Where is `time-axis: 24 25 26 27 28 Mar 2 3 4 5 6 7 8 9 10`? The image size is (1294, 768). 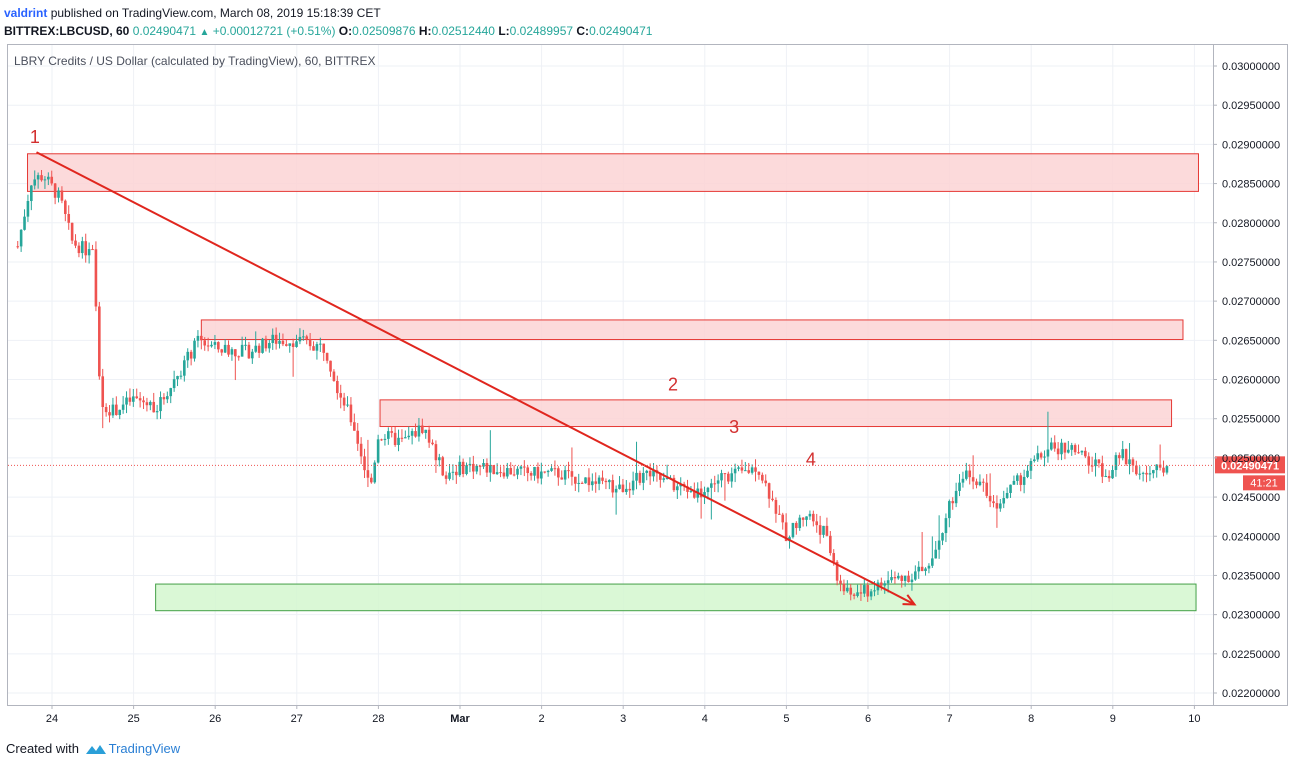 time-axis: 24 25 26 27 28 Mar 2 3 4 5 6 7 8 9 10 is located at coordinates (623, 715).